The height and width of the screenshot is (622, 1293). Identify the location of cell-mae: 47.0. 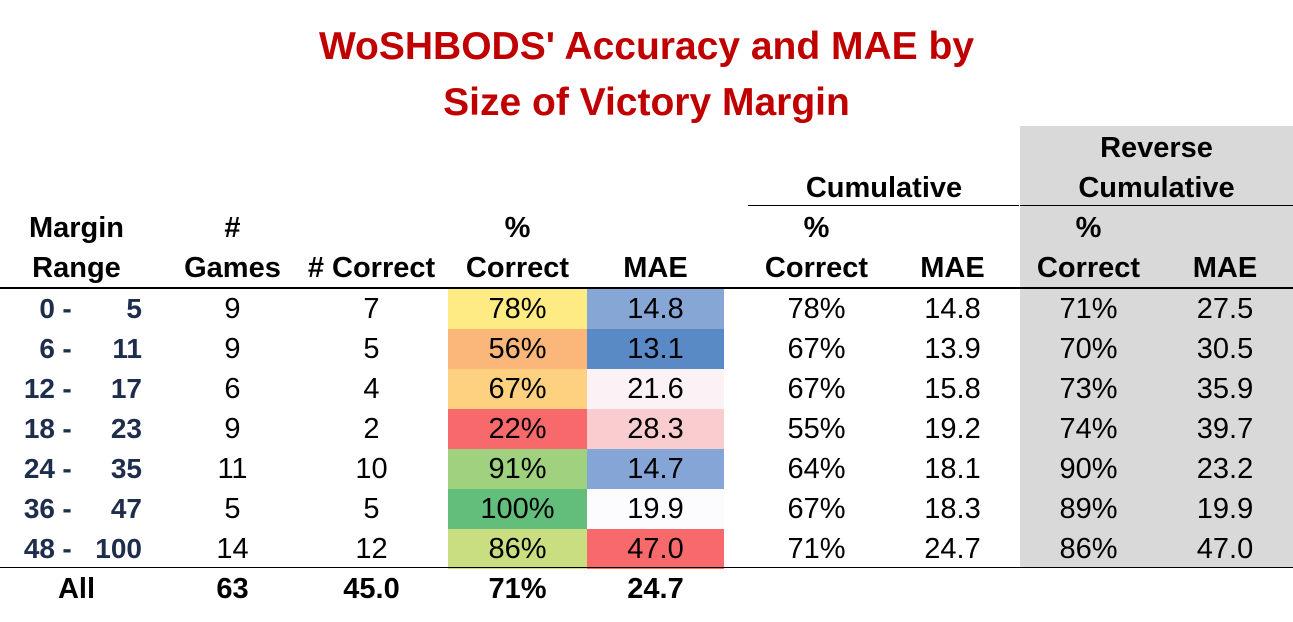
(655, 549).